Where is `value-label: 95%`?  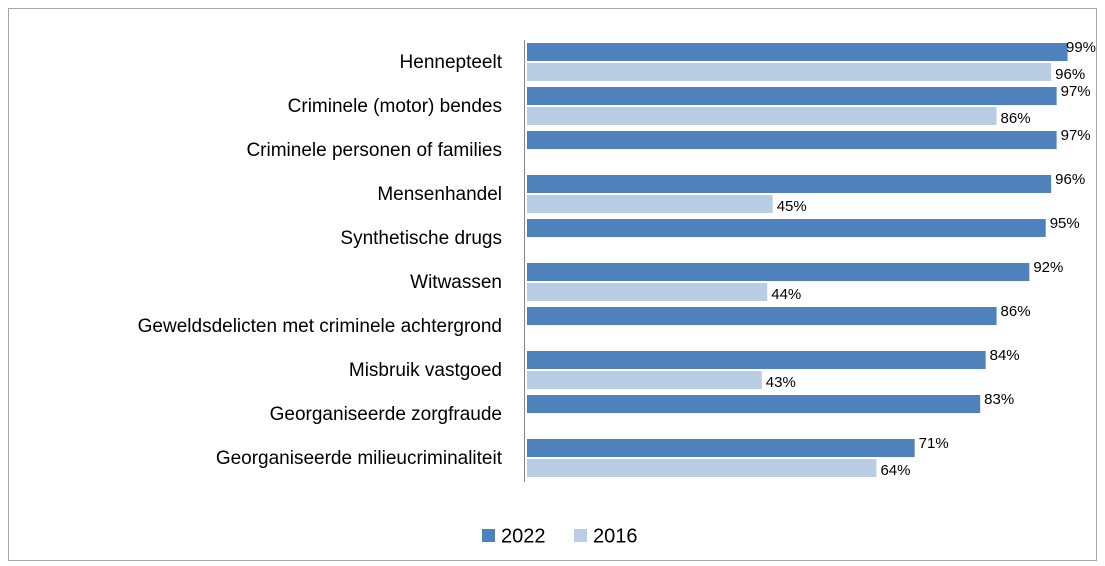 value-label: 95% is located at coordinates (1065, 223).